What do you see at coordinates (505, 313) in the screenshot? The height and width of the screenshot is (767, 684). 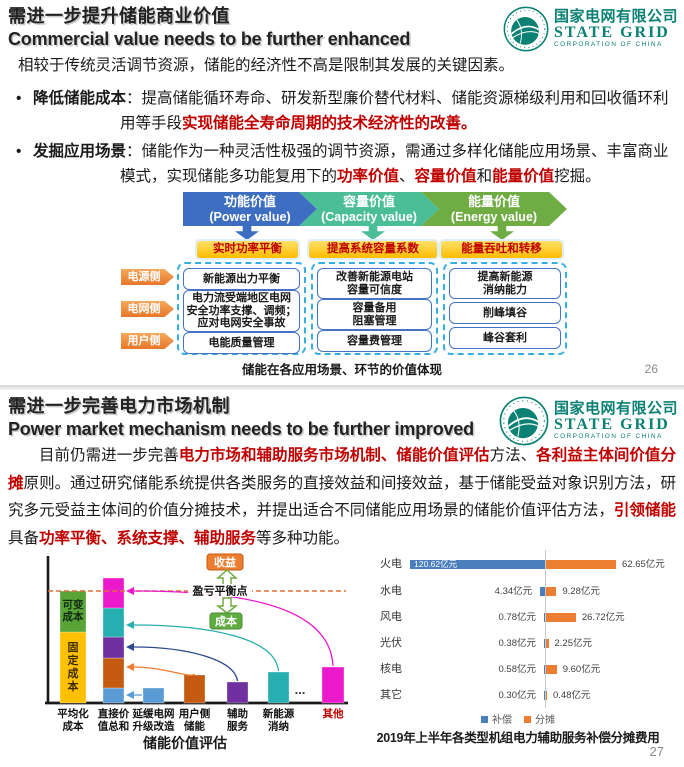 I see `diagram-box: 削峰填谷` at bounding box center [505, 313].